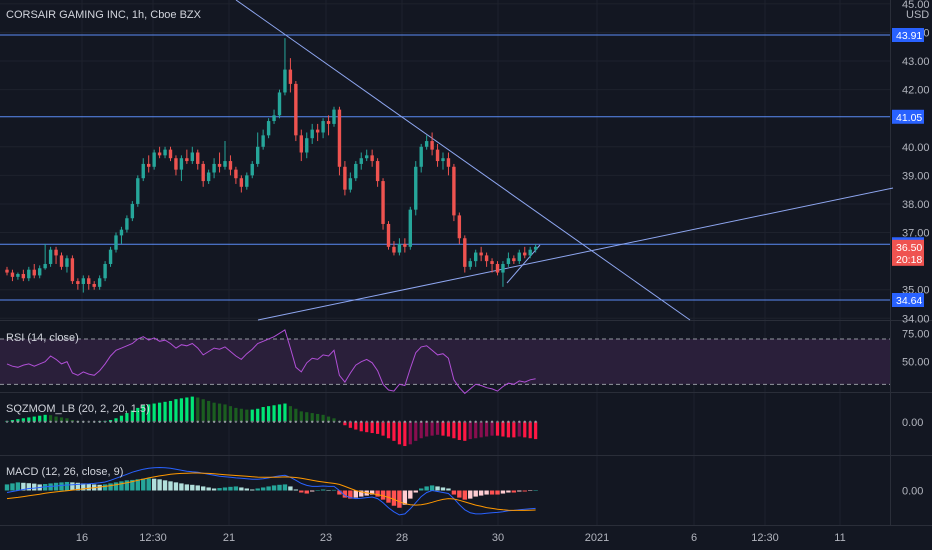 The image size is (932, 550). I want to click on rsi-band, so click(445, 362).